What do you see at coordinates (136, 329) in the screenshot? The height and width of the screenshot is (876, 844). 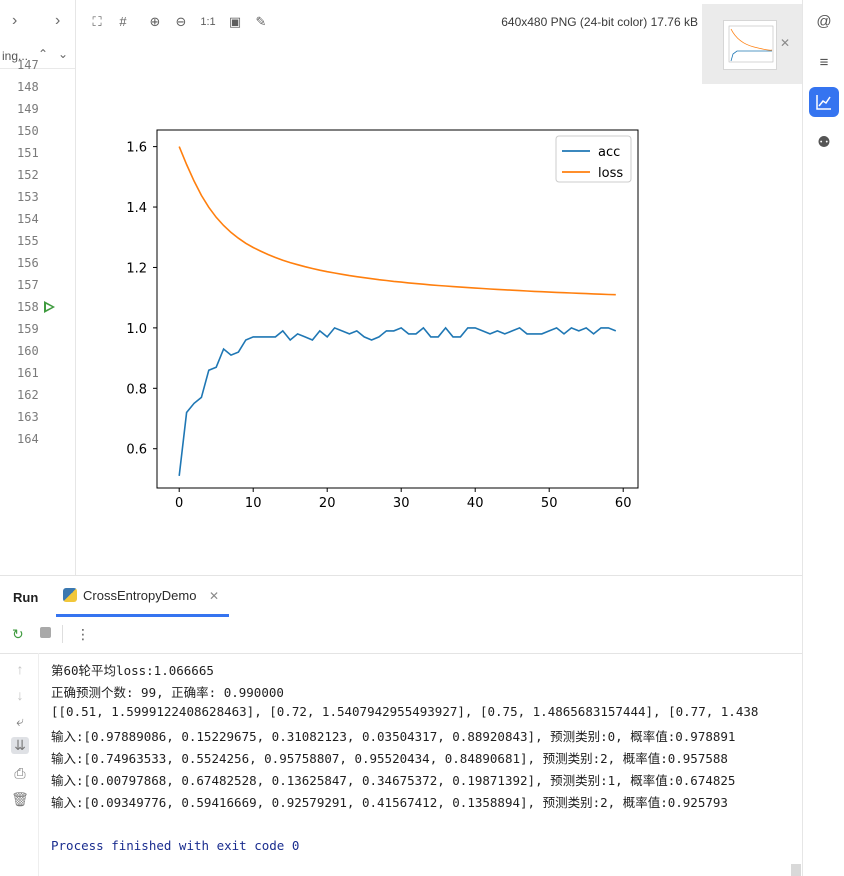 I see `y-tick-label: 1.0` at bounding box center [136, 329].